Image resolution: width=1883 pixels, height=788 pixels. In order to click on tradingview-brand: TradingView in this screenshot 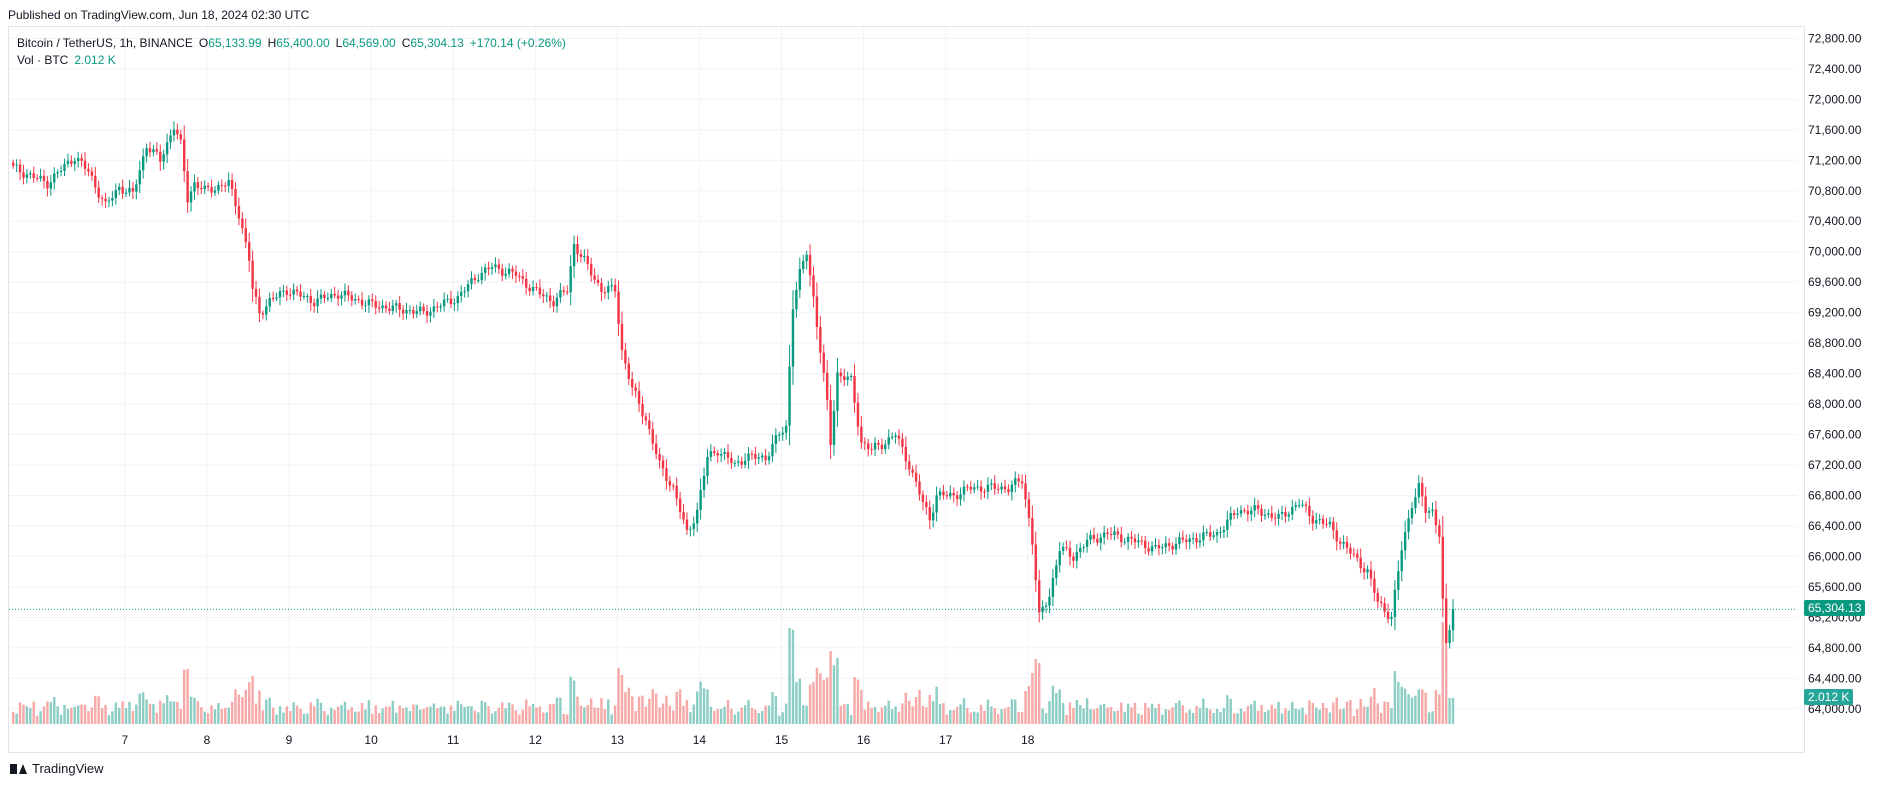, I will do `click(57, 768)`.